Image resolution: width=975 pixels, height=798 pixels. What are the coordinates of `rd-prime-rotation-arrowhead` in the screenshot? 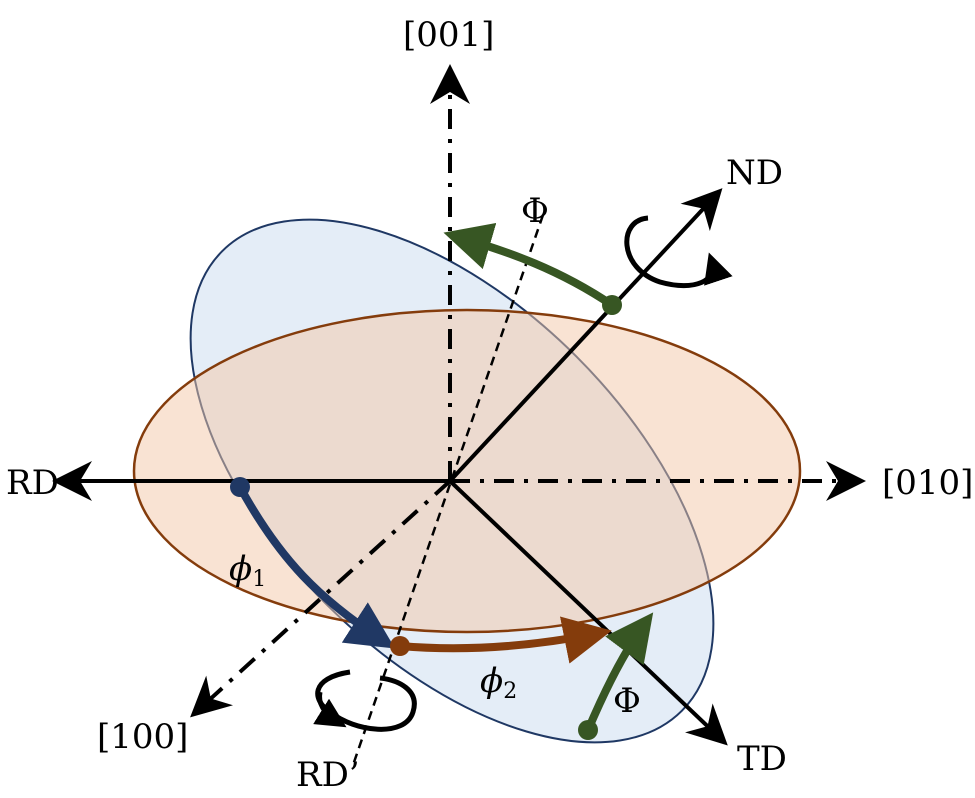 It's located at (330, 709).